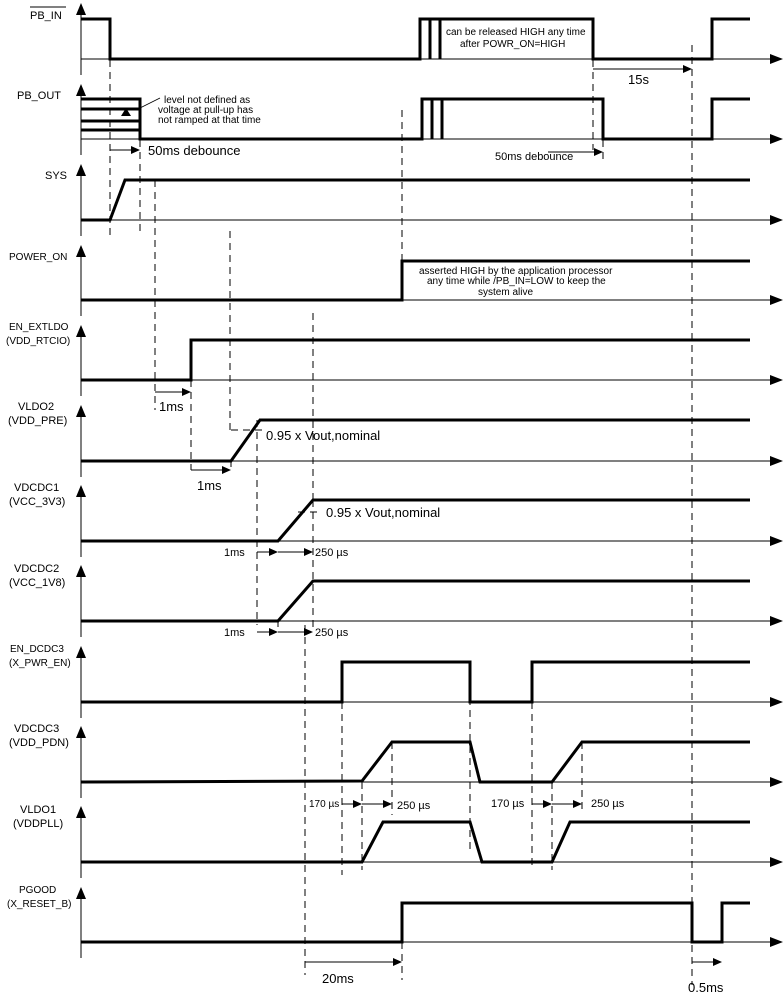 Image resolution: width=783 pixels, height=995 pixels. What do you see at coordinates (706, 987) in the screenshot?
I see `timing-reset-pulse: 0.5ms` at bounding box center [706, 987].